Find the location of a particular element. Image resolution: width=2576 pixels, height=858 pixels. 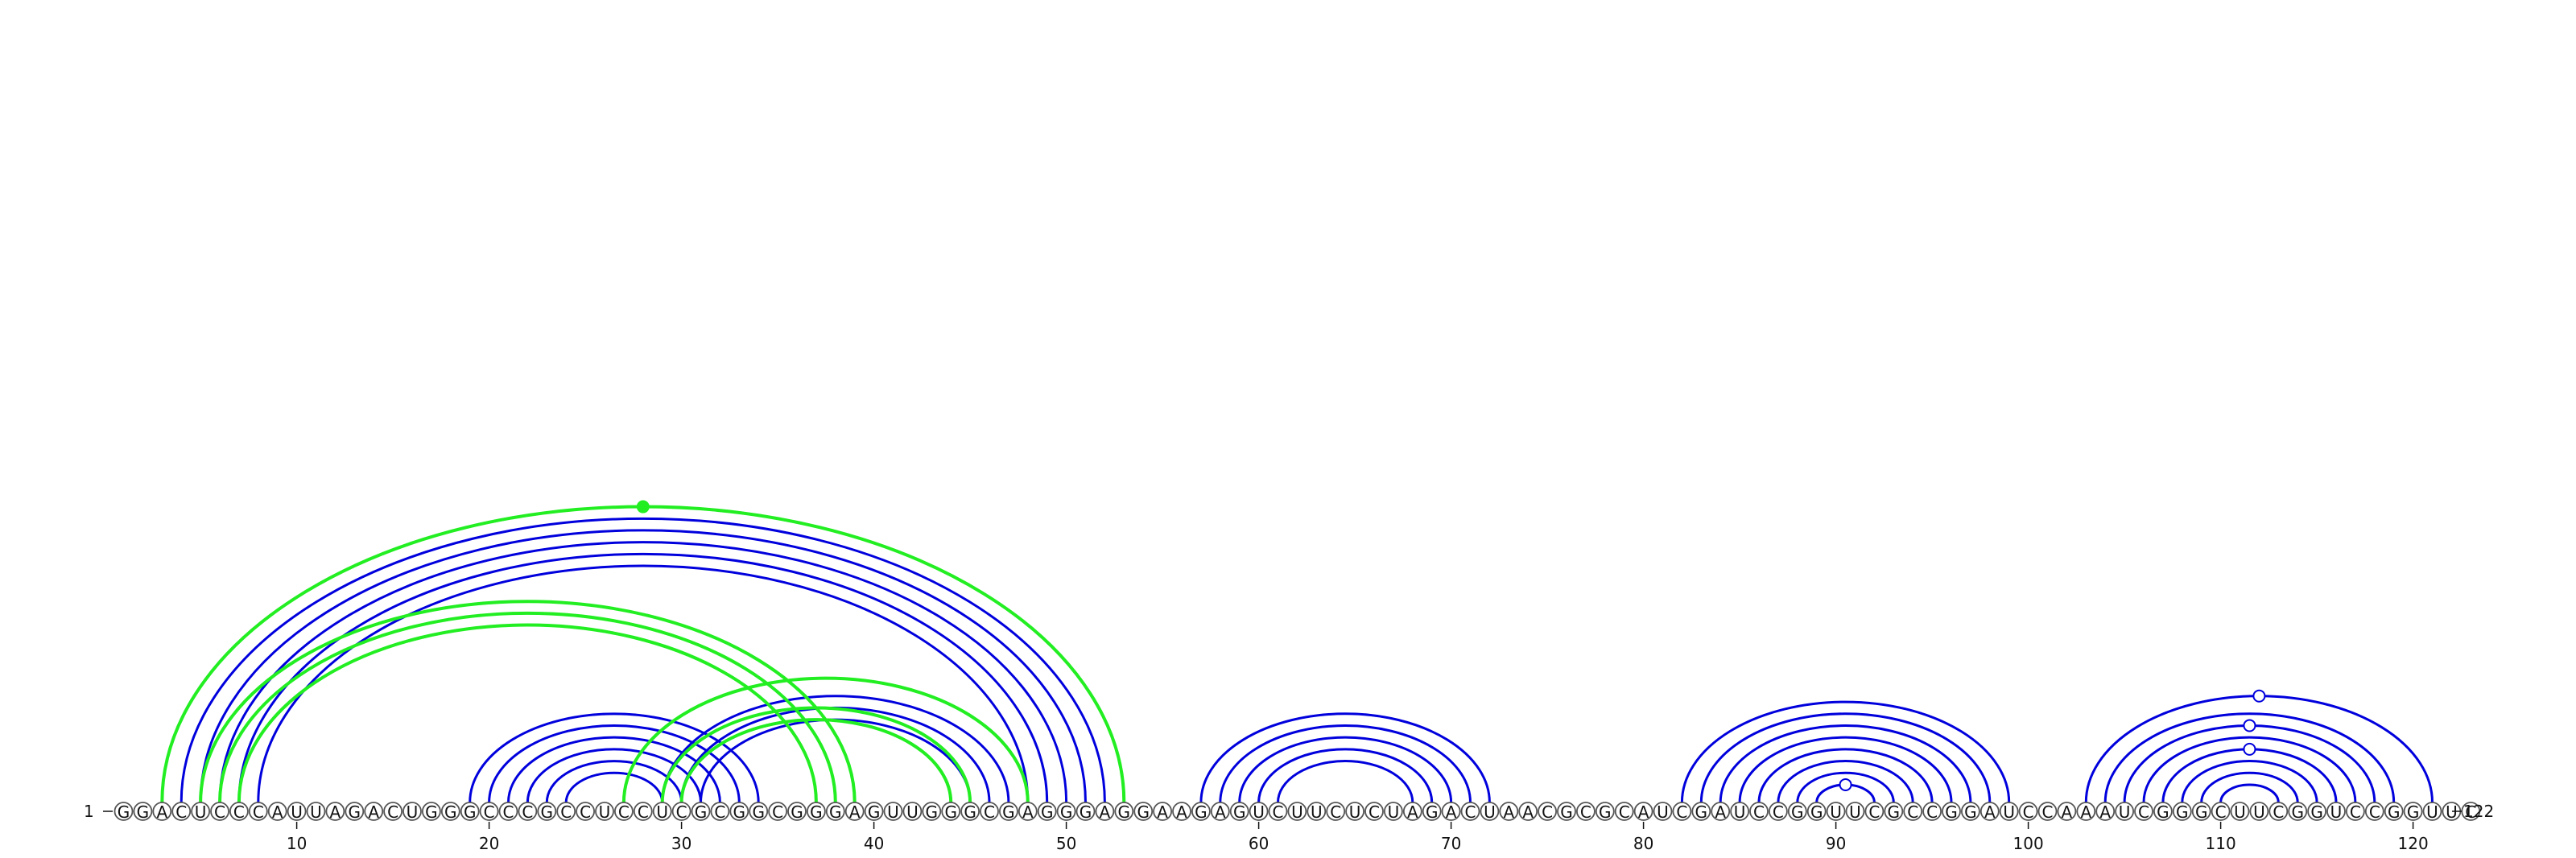

nucleotide-22: C is located at coordinates (528, 812).